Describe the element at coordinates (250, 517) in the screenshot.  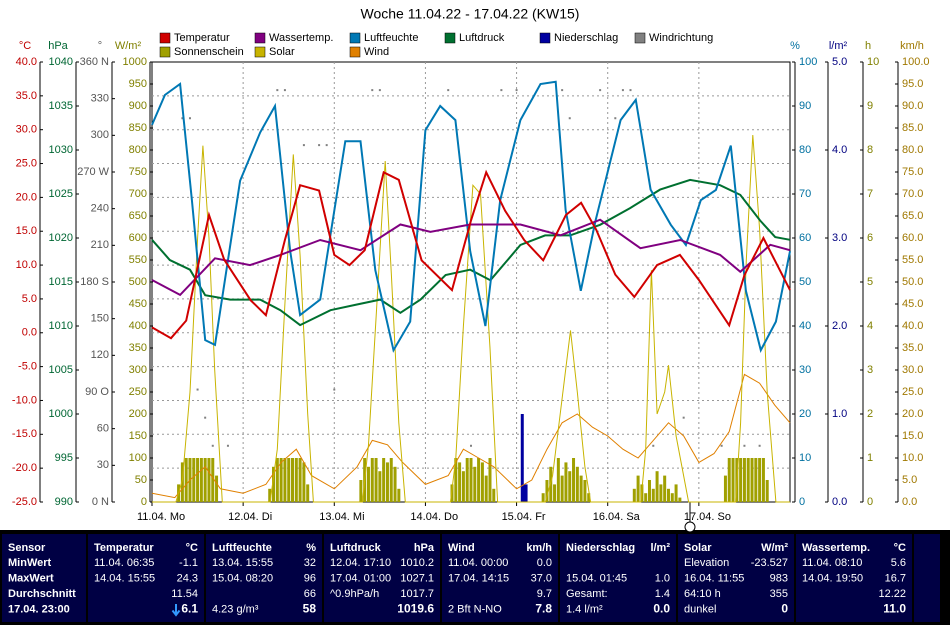
I see `x-tick-label: 12.04. Di` at that location.